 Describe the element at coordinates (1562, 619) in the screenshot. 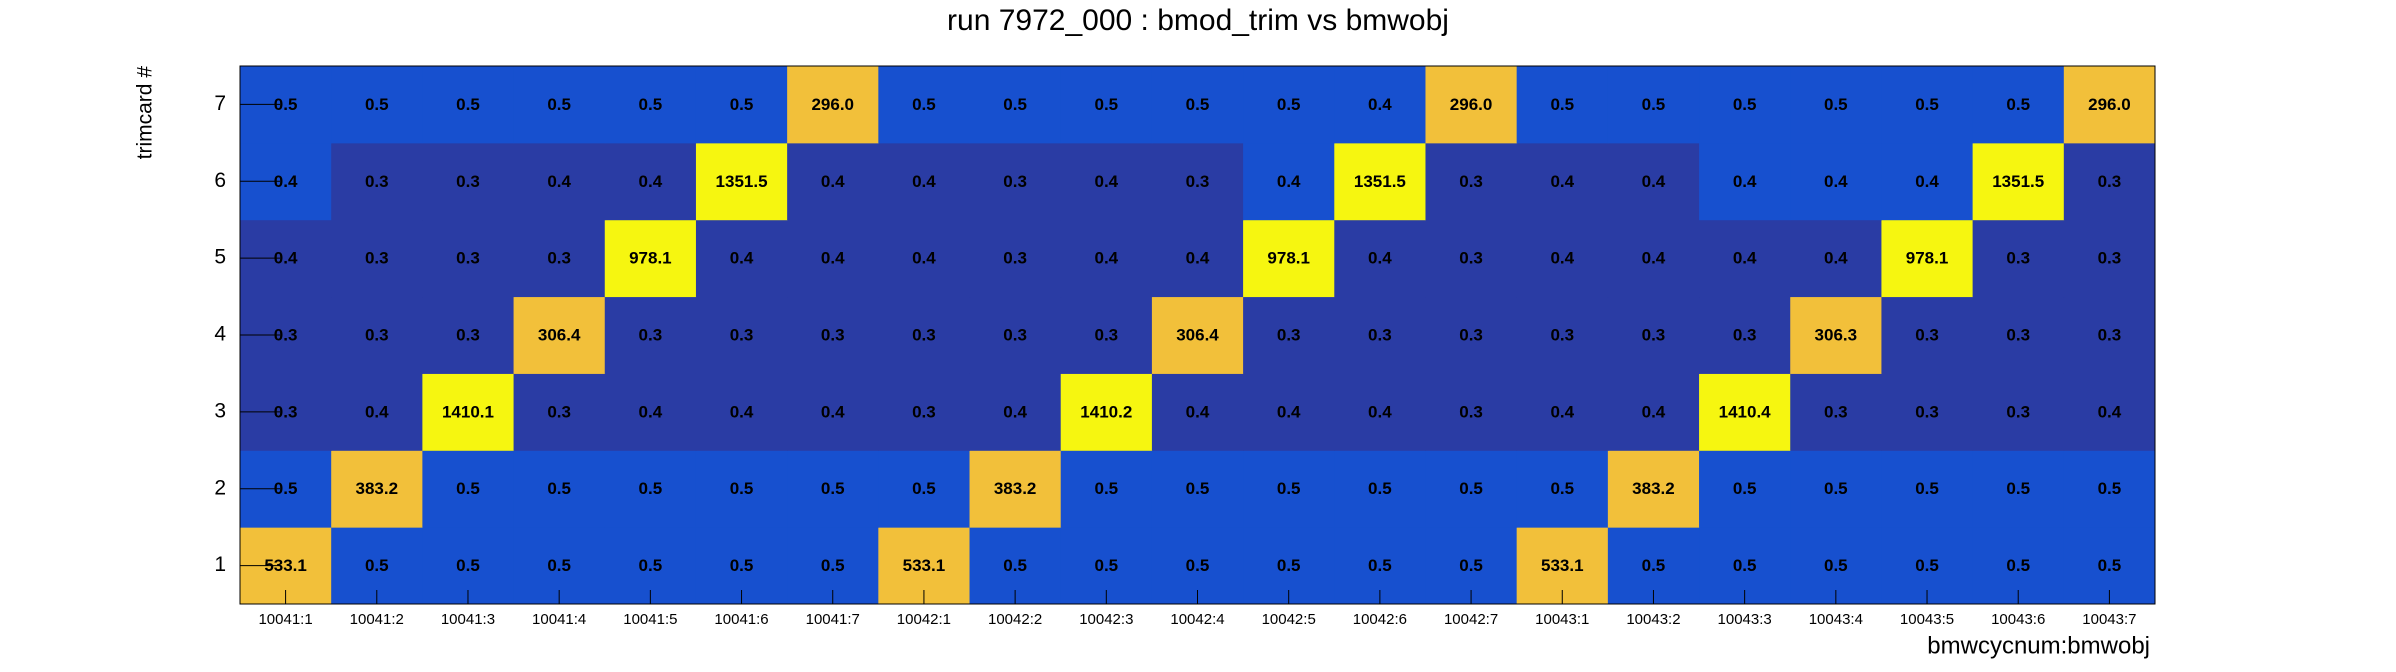

I see `x-tick-label: 10043:1` at that location.